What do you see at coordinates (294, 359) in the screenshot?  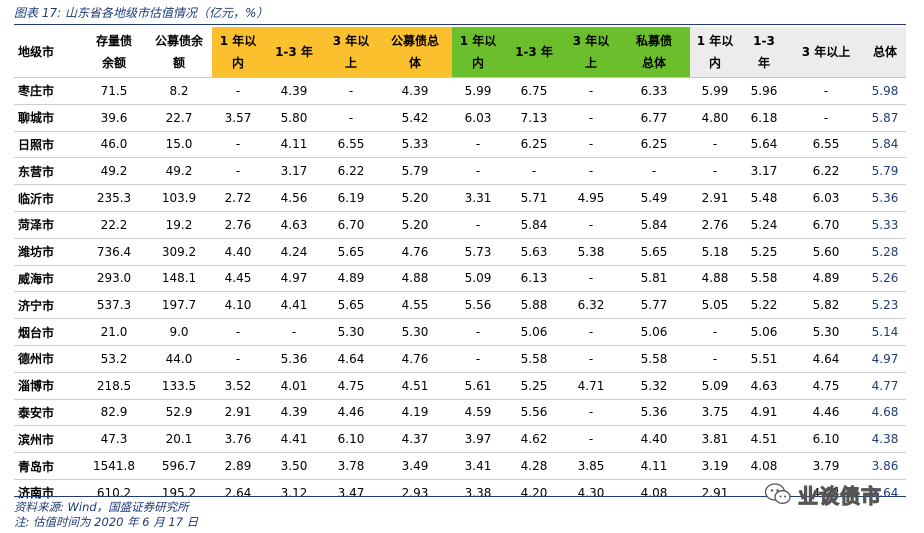 I see `table-cell: 5.36` at bounding box center [294, 359].